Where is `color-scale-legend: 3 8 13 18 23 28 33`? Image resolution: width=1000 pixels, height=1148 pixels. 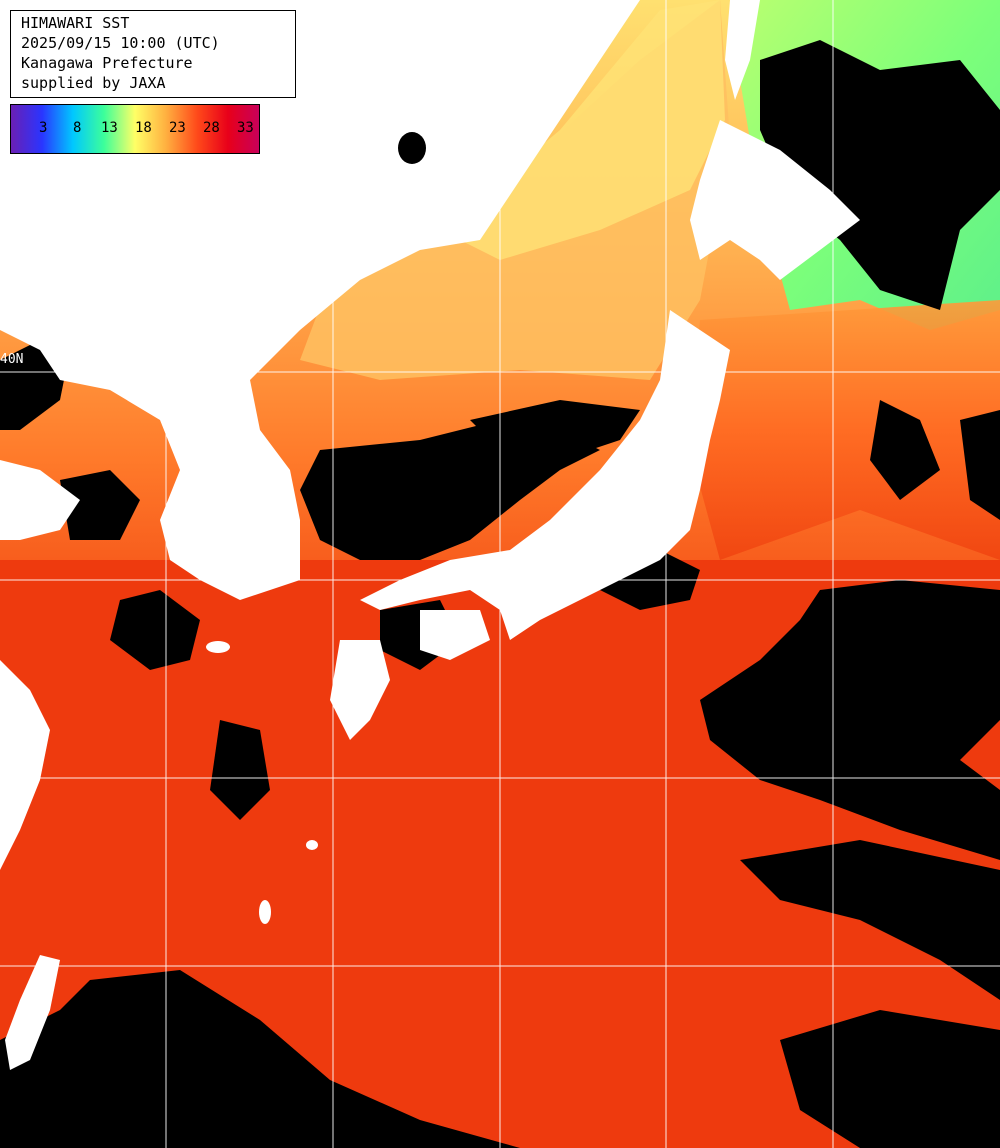 color-scale-legend: 3 8 13 18 23 28 33 is located at coordinates (135, 129).